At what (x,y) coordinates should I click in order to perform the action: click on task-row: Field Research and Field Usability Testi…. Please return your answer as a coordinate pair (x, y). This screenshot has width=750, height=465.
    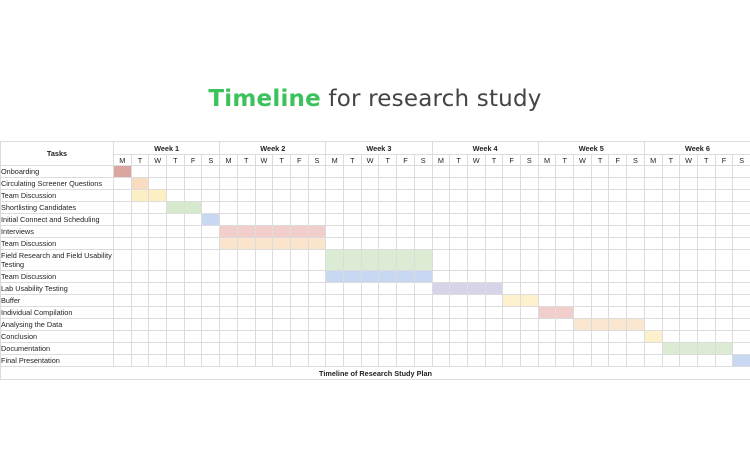
    Looking at the image, I should click on (375, 260).